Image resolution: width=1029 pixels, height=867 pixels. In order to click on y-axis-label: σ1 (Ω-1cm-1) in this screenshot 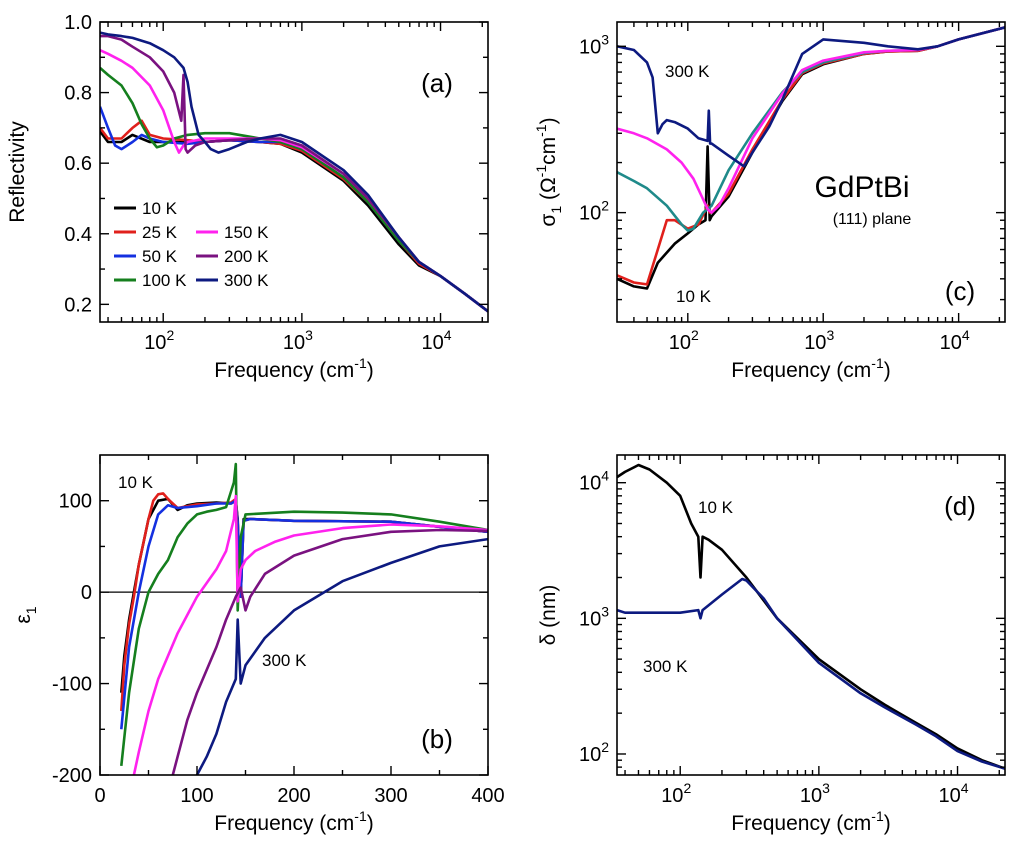, I will do `click(548, 171)`.